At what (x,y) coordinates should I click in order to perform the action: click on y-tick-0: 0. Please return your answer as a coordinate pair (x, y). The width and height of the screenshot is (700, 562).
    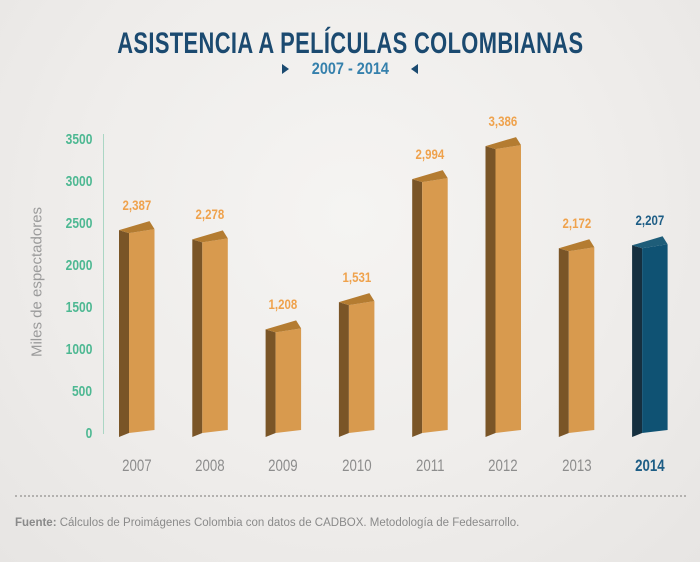
    Looking at the image, I should click on (88, 433).